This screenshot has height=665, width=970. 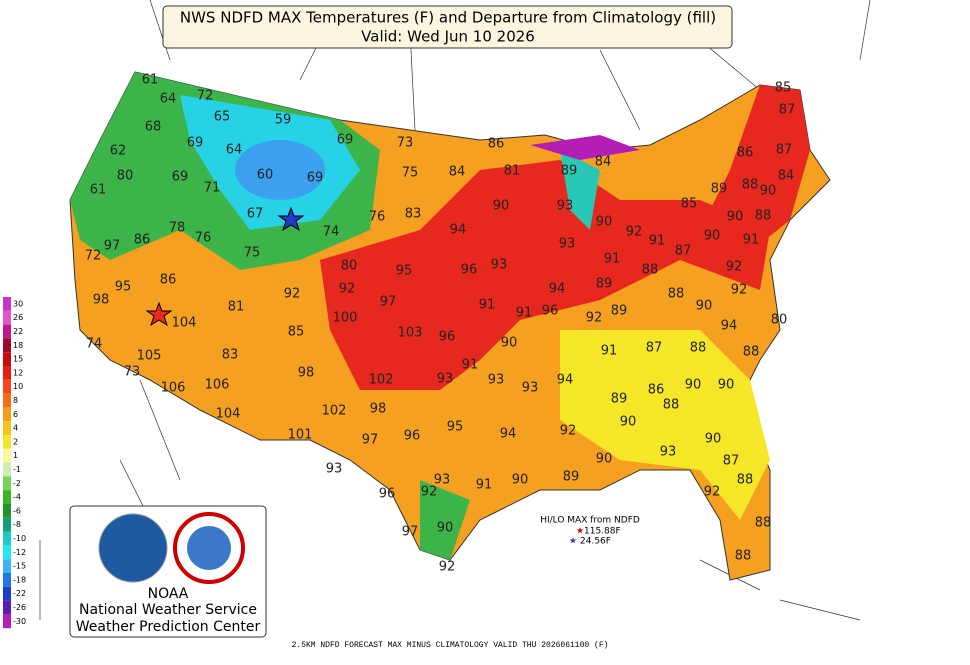 I want to click on temperature: 106, so click(x=173, y=388).